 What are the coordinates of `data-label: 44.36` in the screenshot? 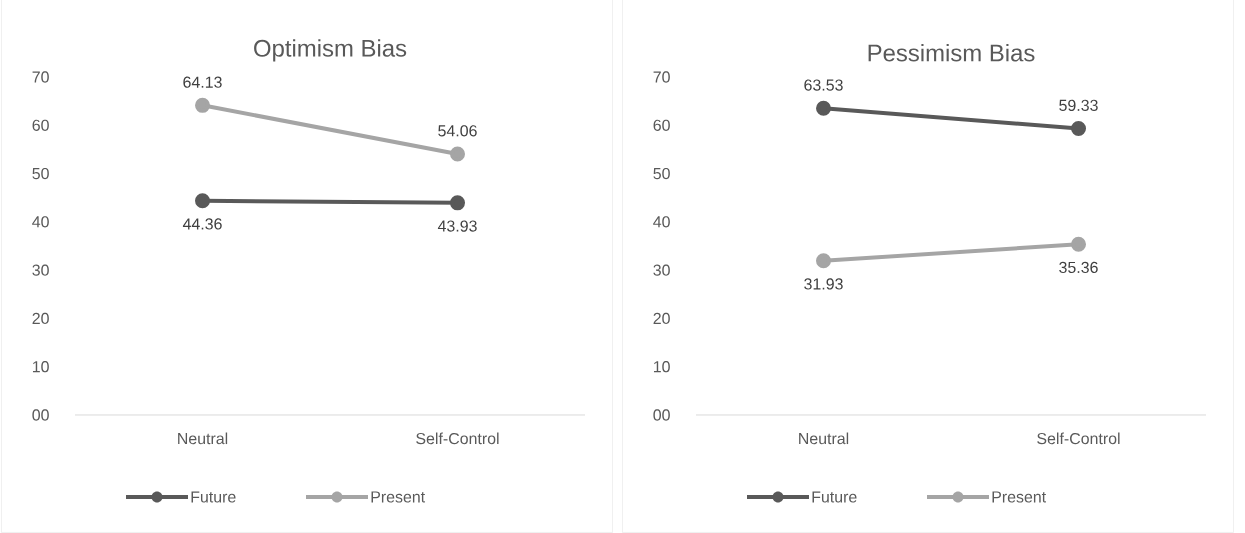 It's located at (202, 224).